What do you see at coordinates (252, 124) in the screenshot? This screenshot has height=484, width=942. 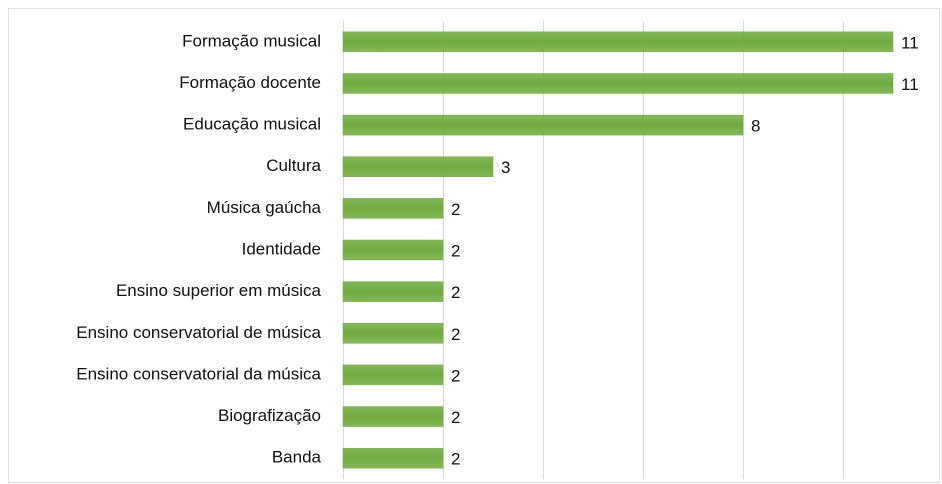 I see `y-tick-label: Educação musical` at bounding box center [252, 124].